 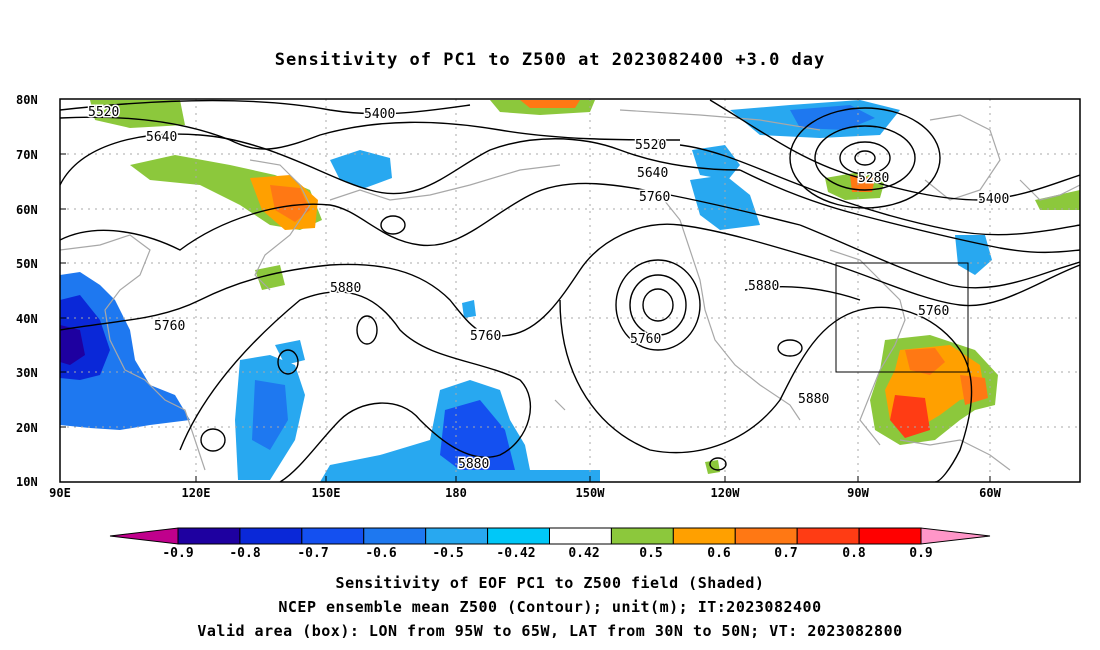 What do you see at coordinates (909, 211) in the screenshot?
I see `contour-5640-b` at bounding box center [909, 211].